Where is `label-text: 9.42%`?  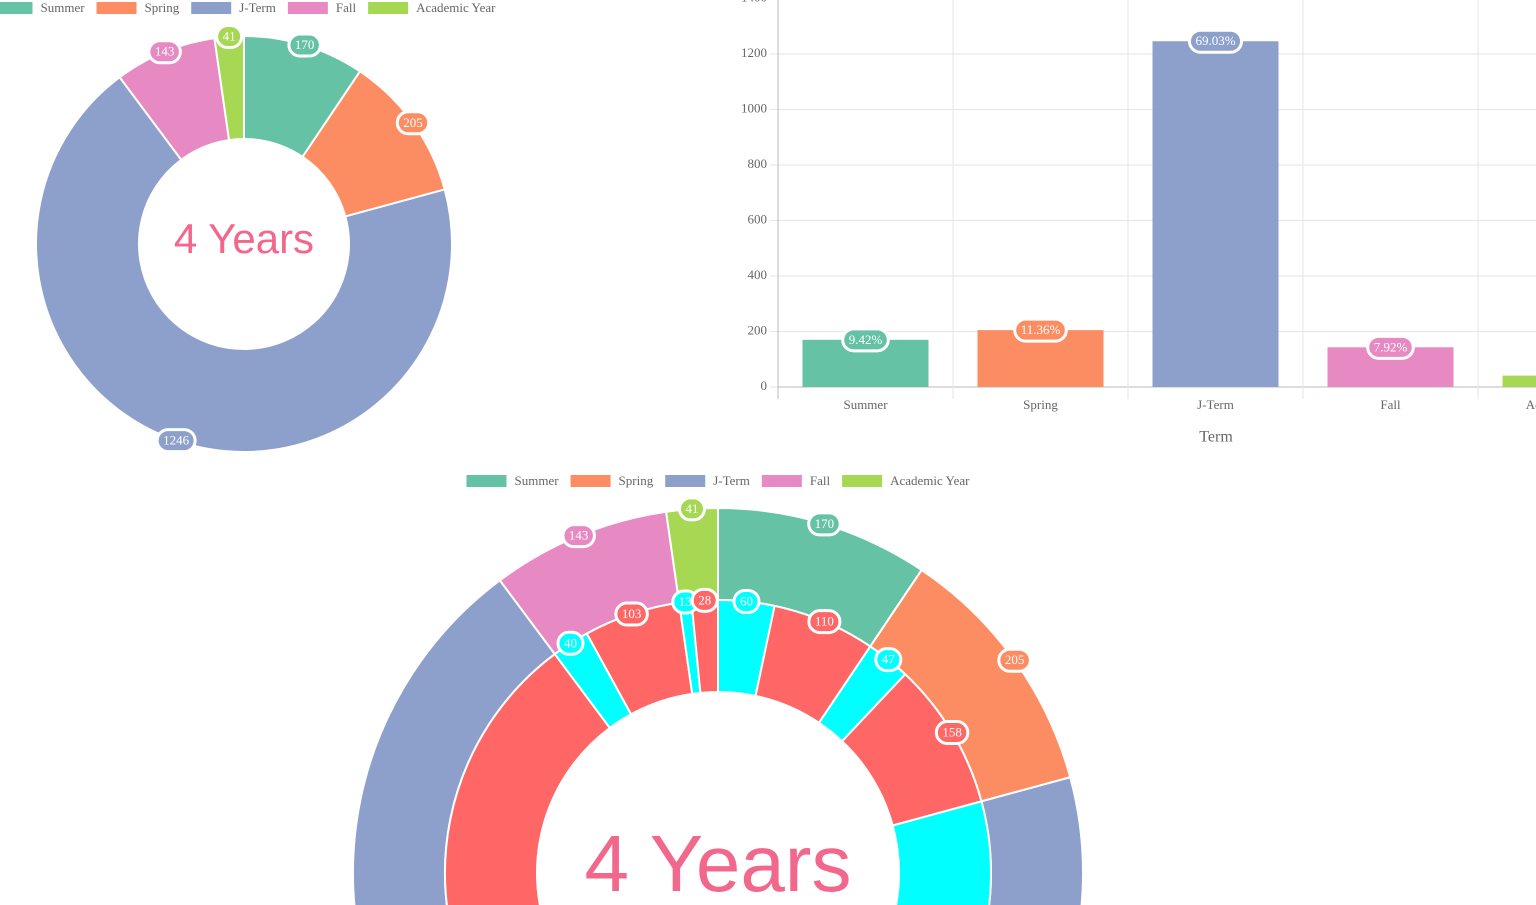 label-text: 9.42% is located at coordinates (866, 339).